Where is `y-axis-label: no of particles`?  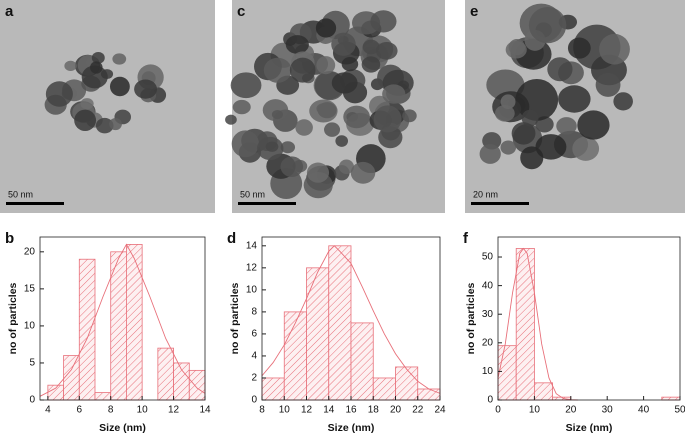
y-axis-label: no of particles is located at coordinates (471, 318).